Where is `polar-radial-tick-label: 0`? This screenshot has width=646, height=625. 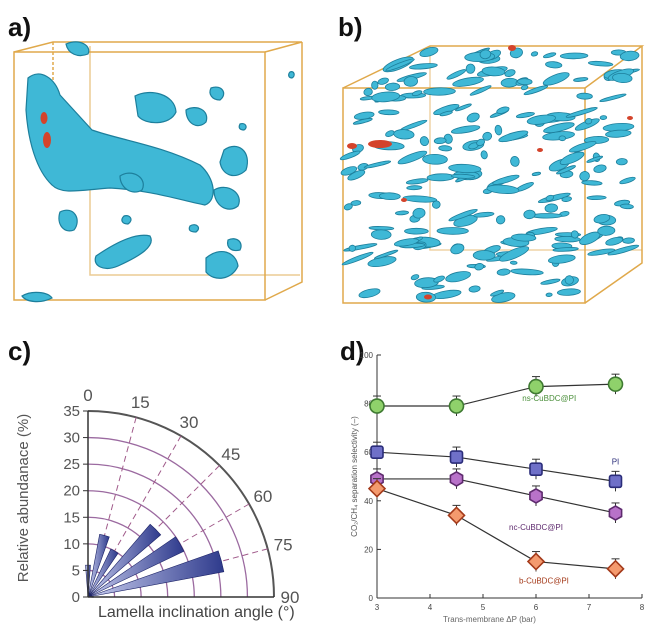
polar-radial-tick-label: 0 is located at coordinates (76, 597).